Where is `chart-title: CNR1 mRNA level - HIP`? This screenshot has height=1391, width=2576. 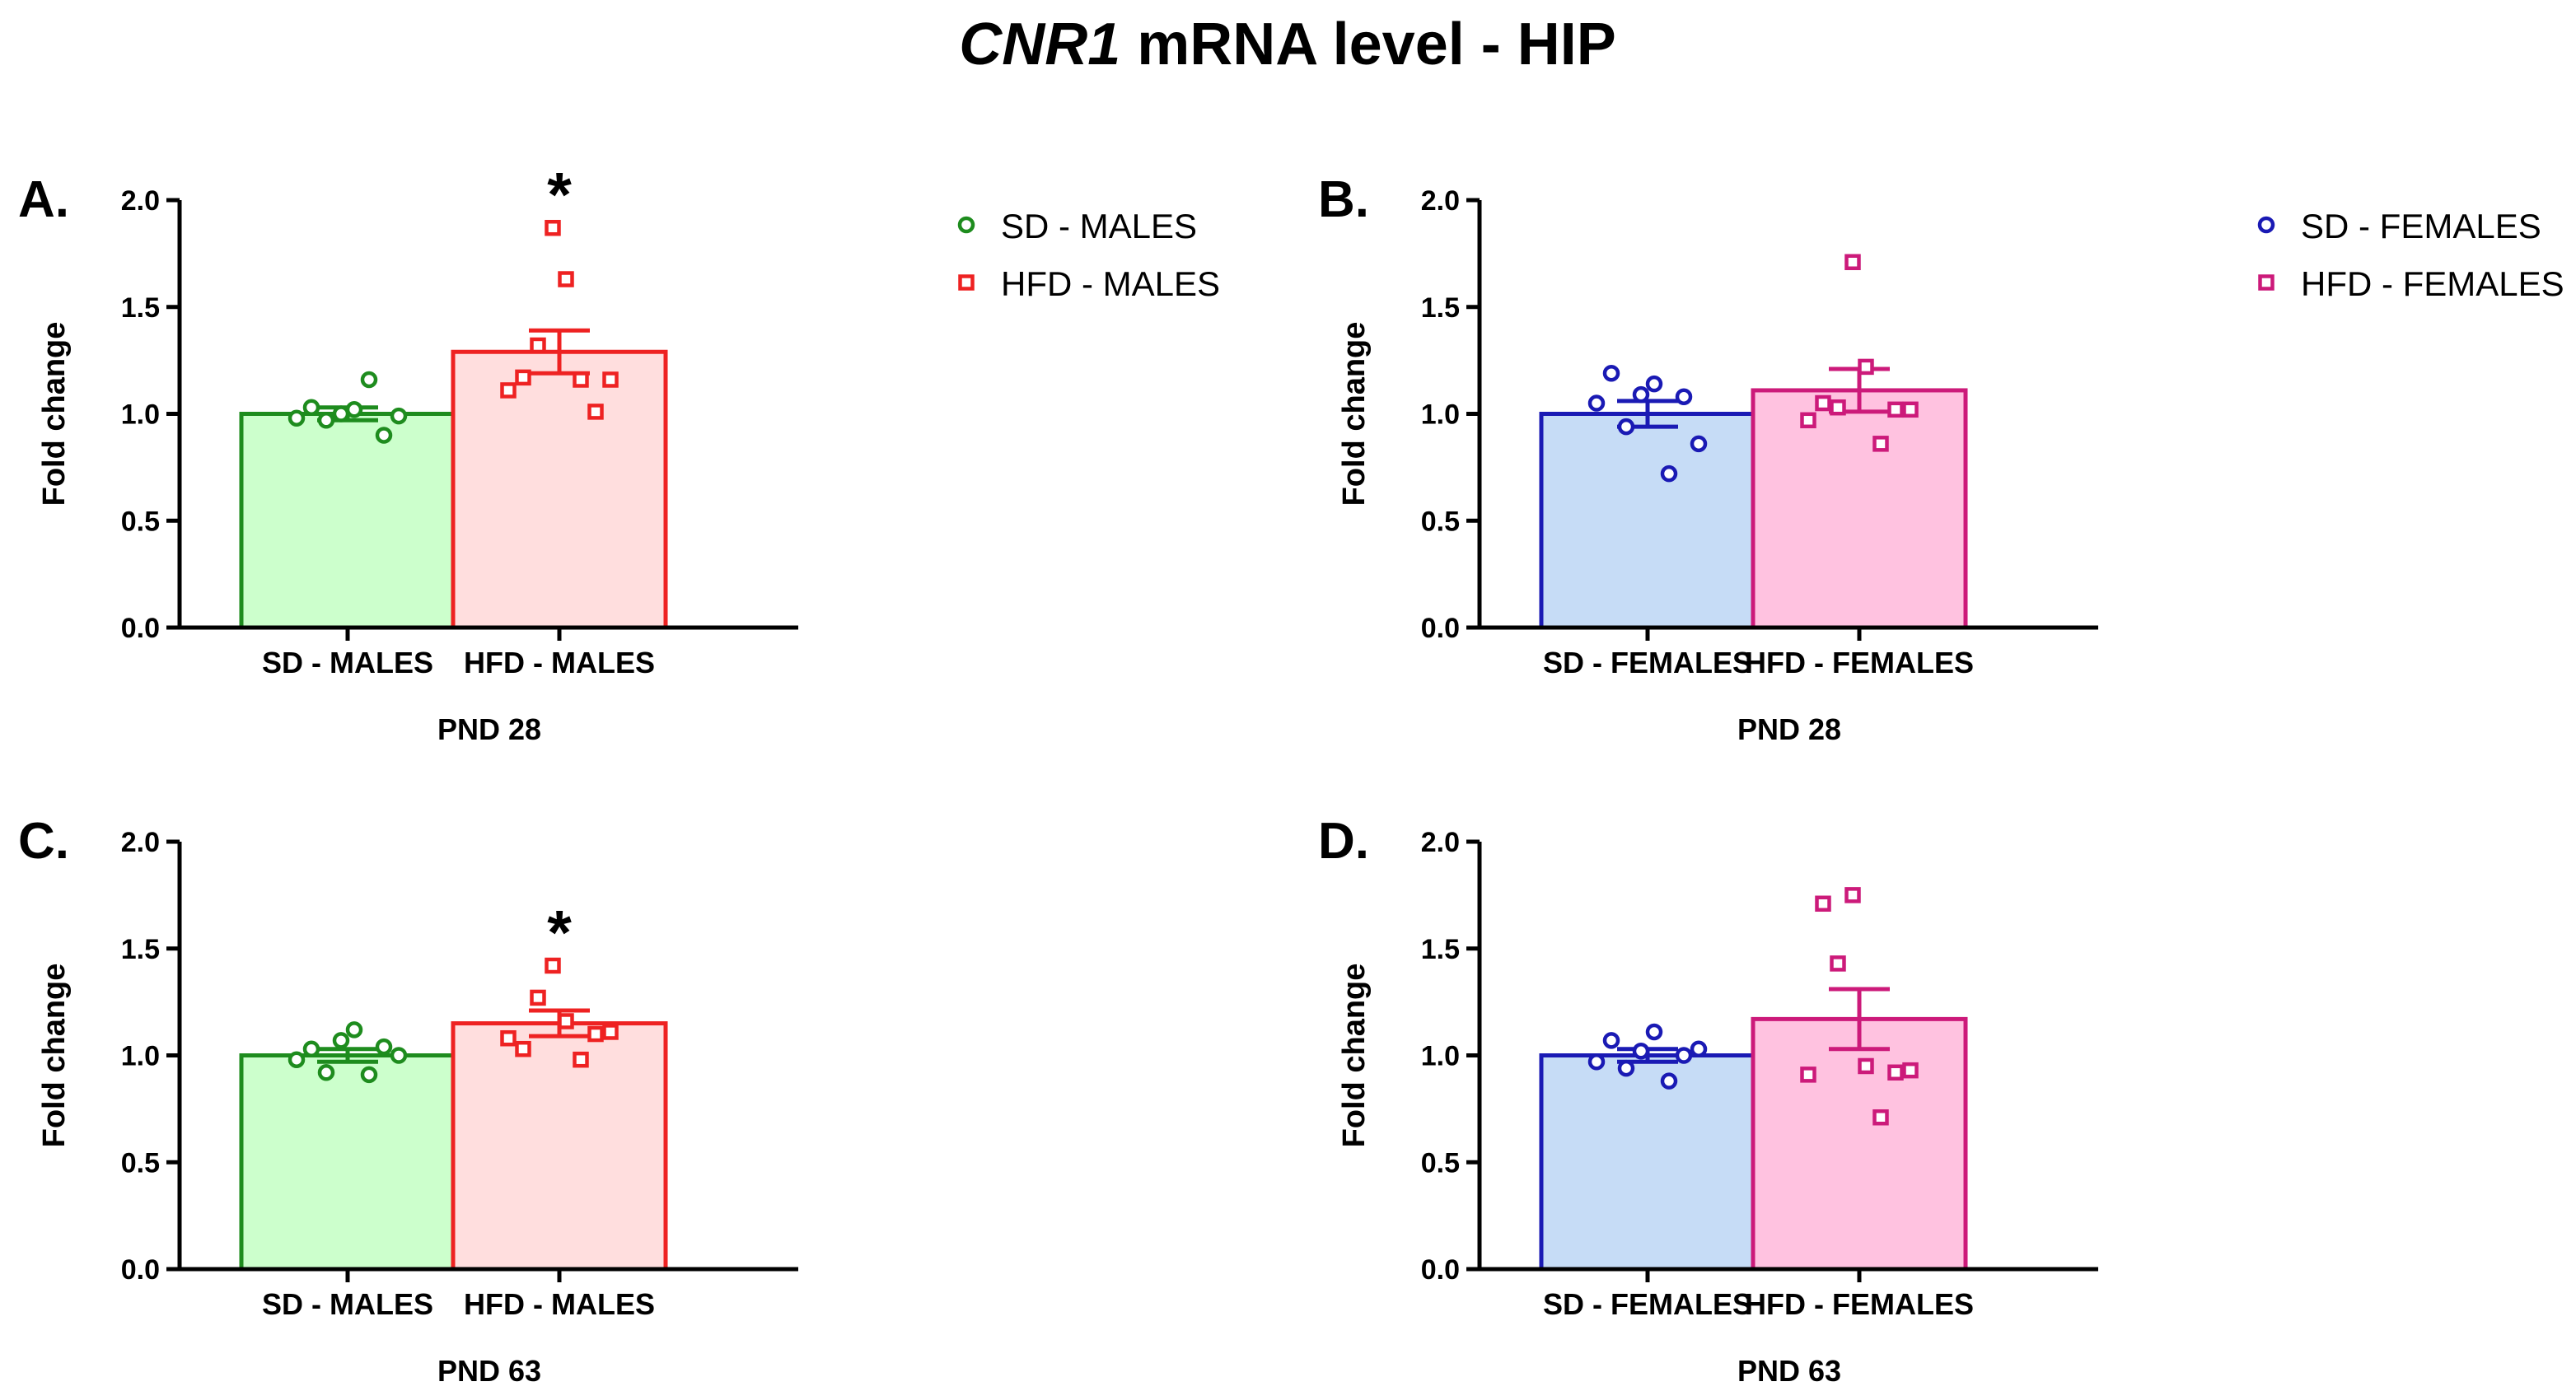 chart-title: CNR1 mRNA level - HIP is located at coordinates (1287, 44).